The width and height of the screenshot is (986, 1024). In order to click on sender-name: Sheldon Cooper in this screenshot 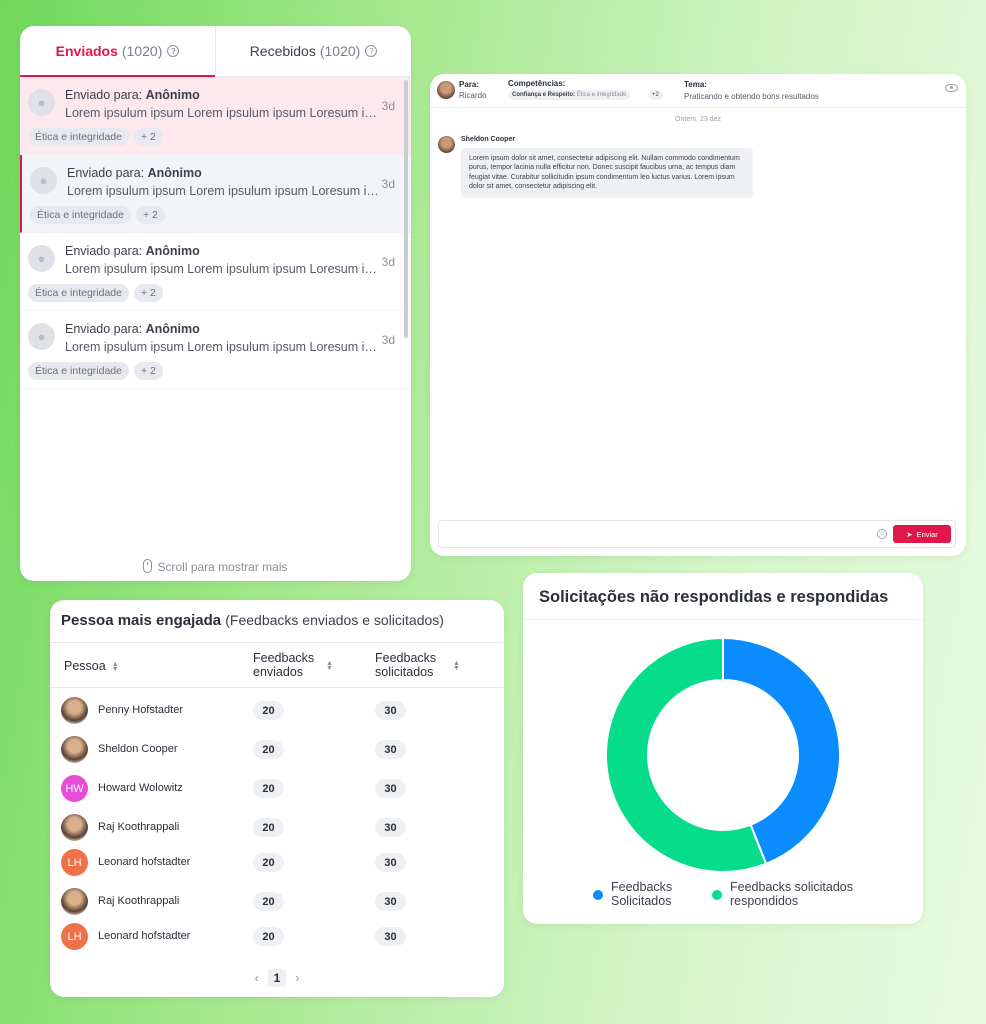, I will do `click(488, 139)`.